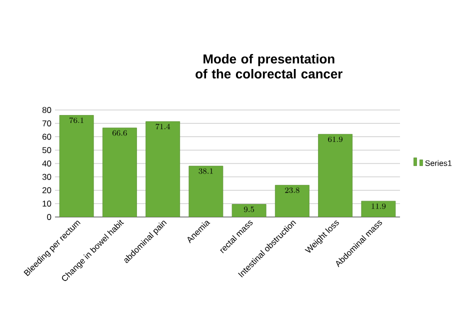 The image size is (474, 330). What do you see at coordinates (47, 137) in the screenshot?
I see `y-tick-label: 60` at bounding box center [47, 137].